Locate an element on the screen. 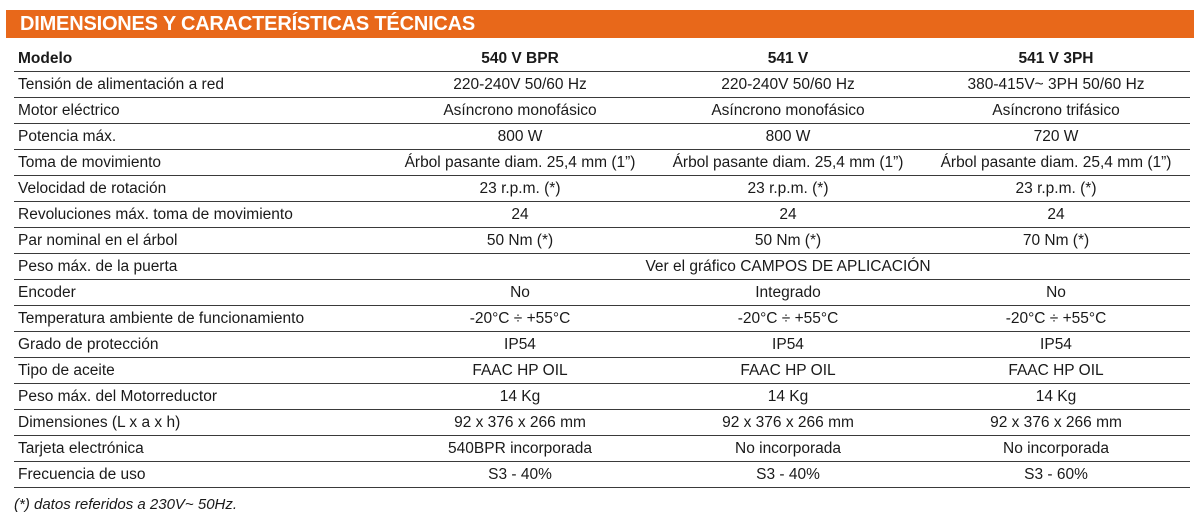  row-label: Motor eléctrico is located at coordinates (200, 110).